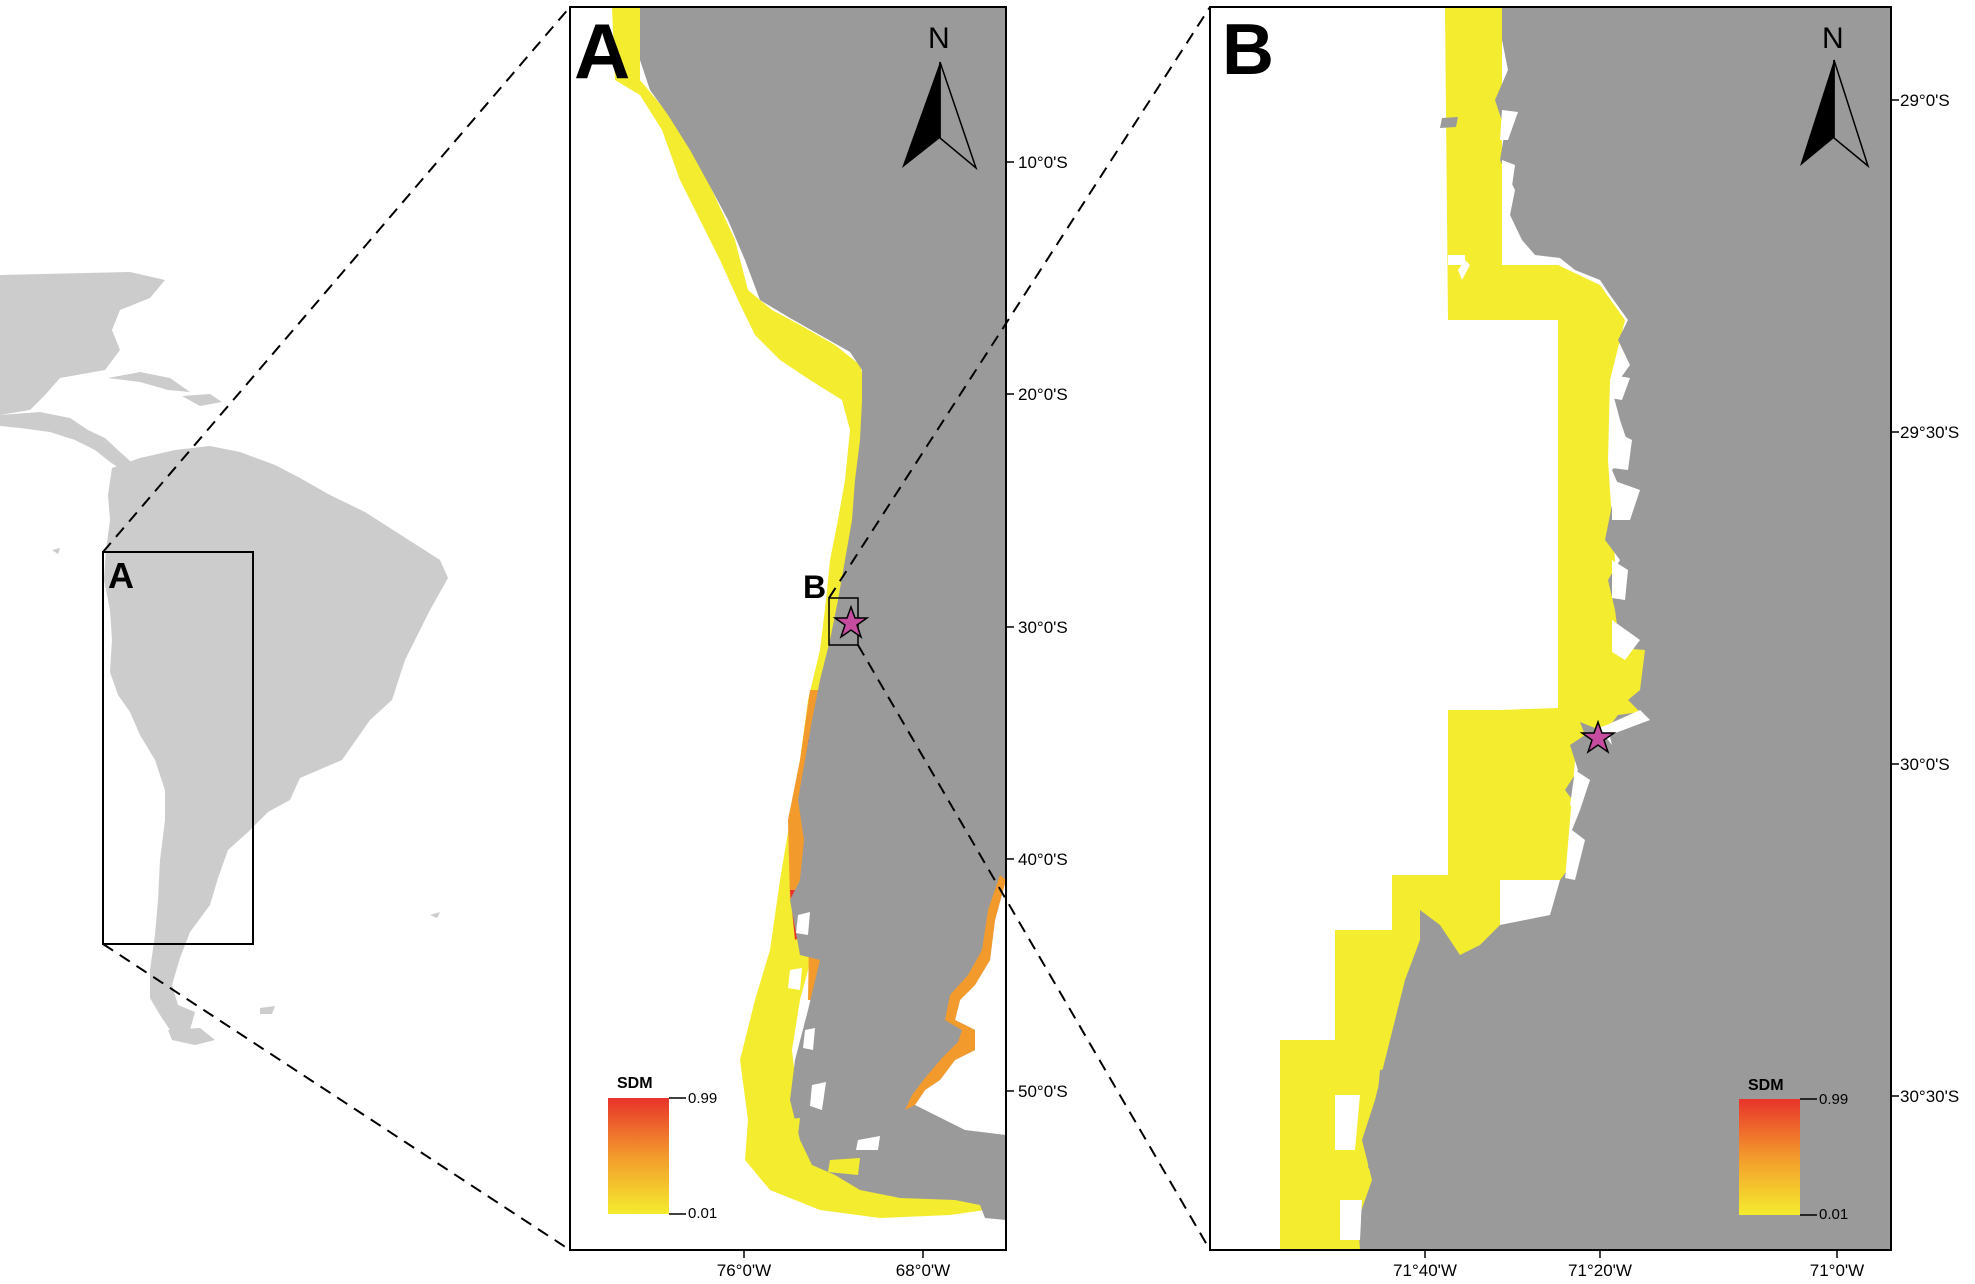 The width and height of the screenshot is (1975, 1284). What do you see at coordinates (178, 748) in the screenshot?
I see `inset-frame-a` at bounding box center [178, 748].